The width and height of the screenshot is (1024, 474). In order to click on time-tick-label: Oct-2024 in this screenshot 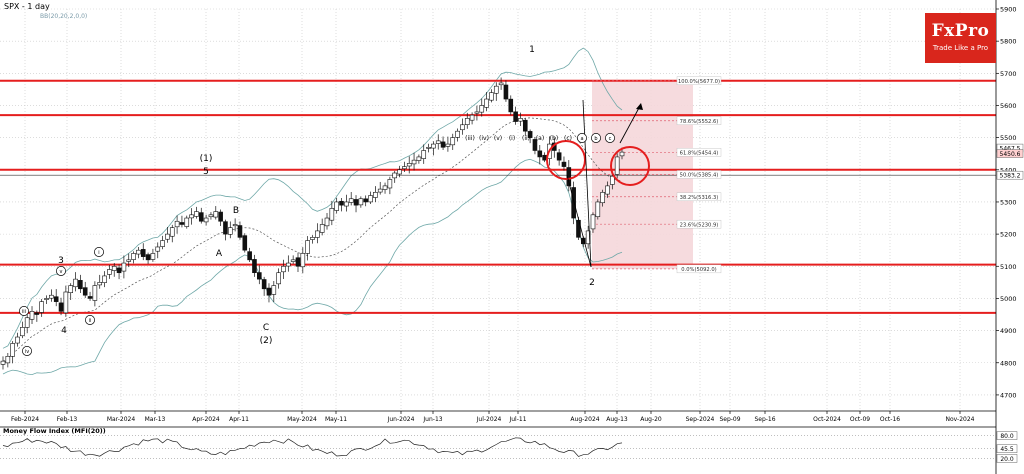, I will do `click(827, 419)`.